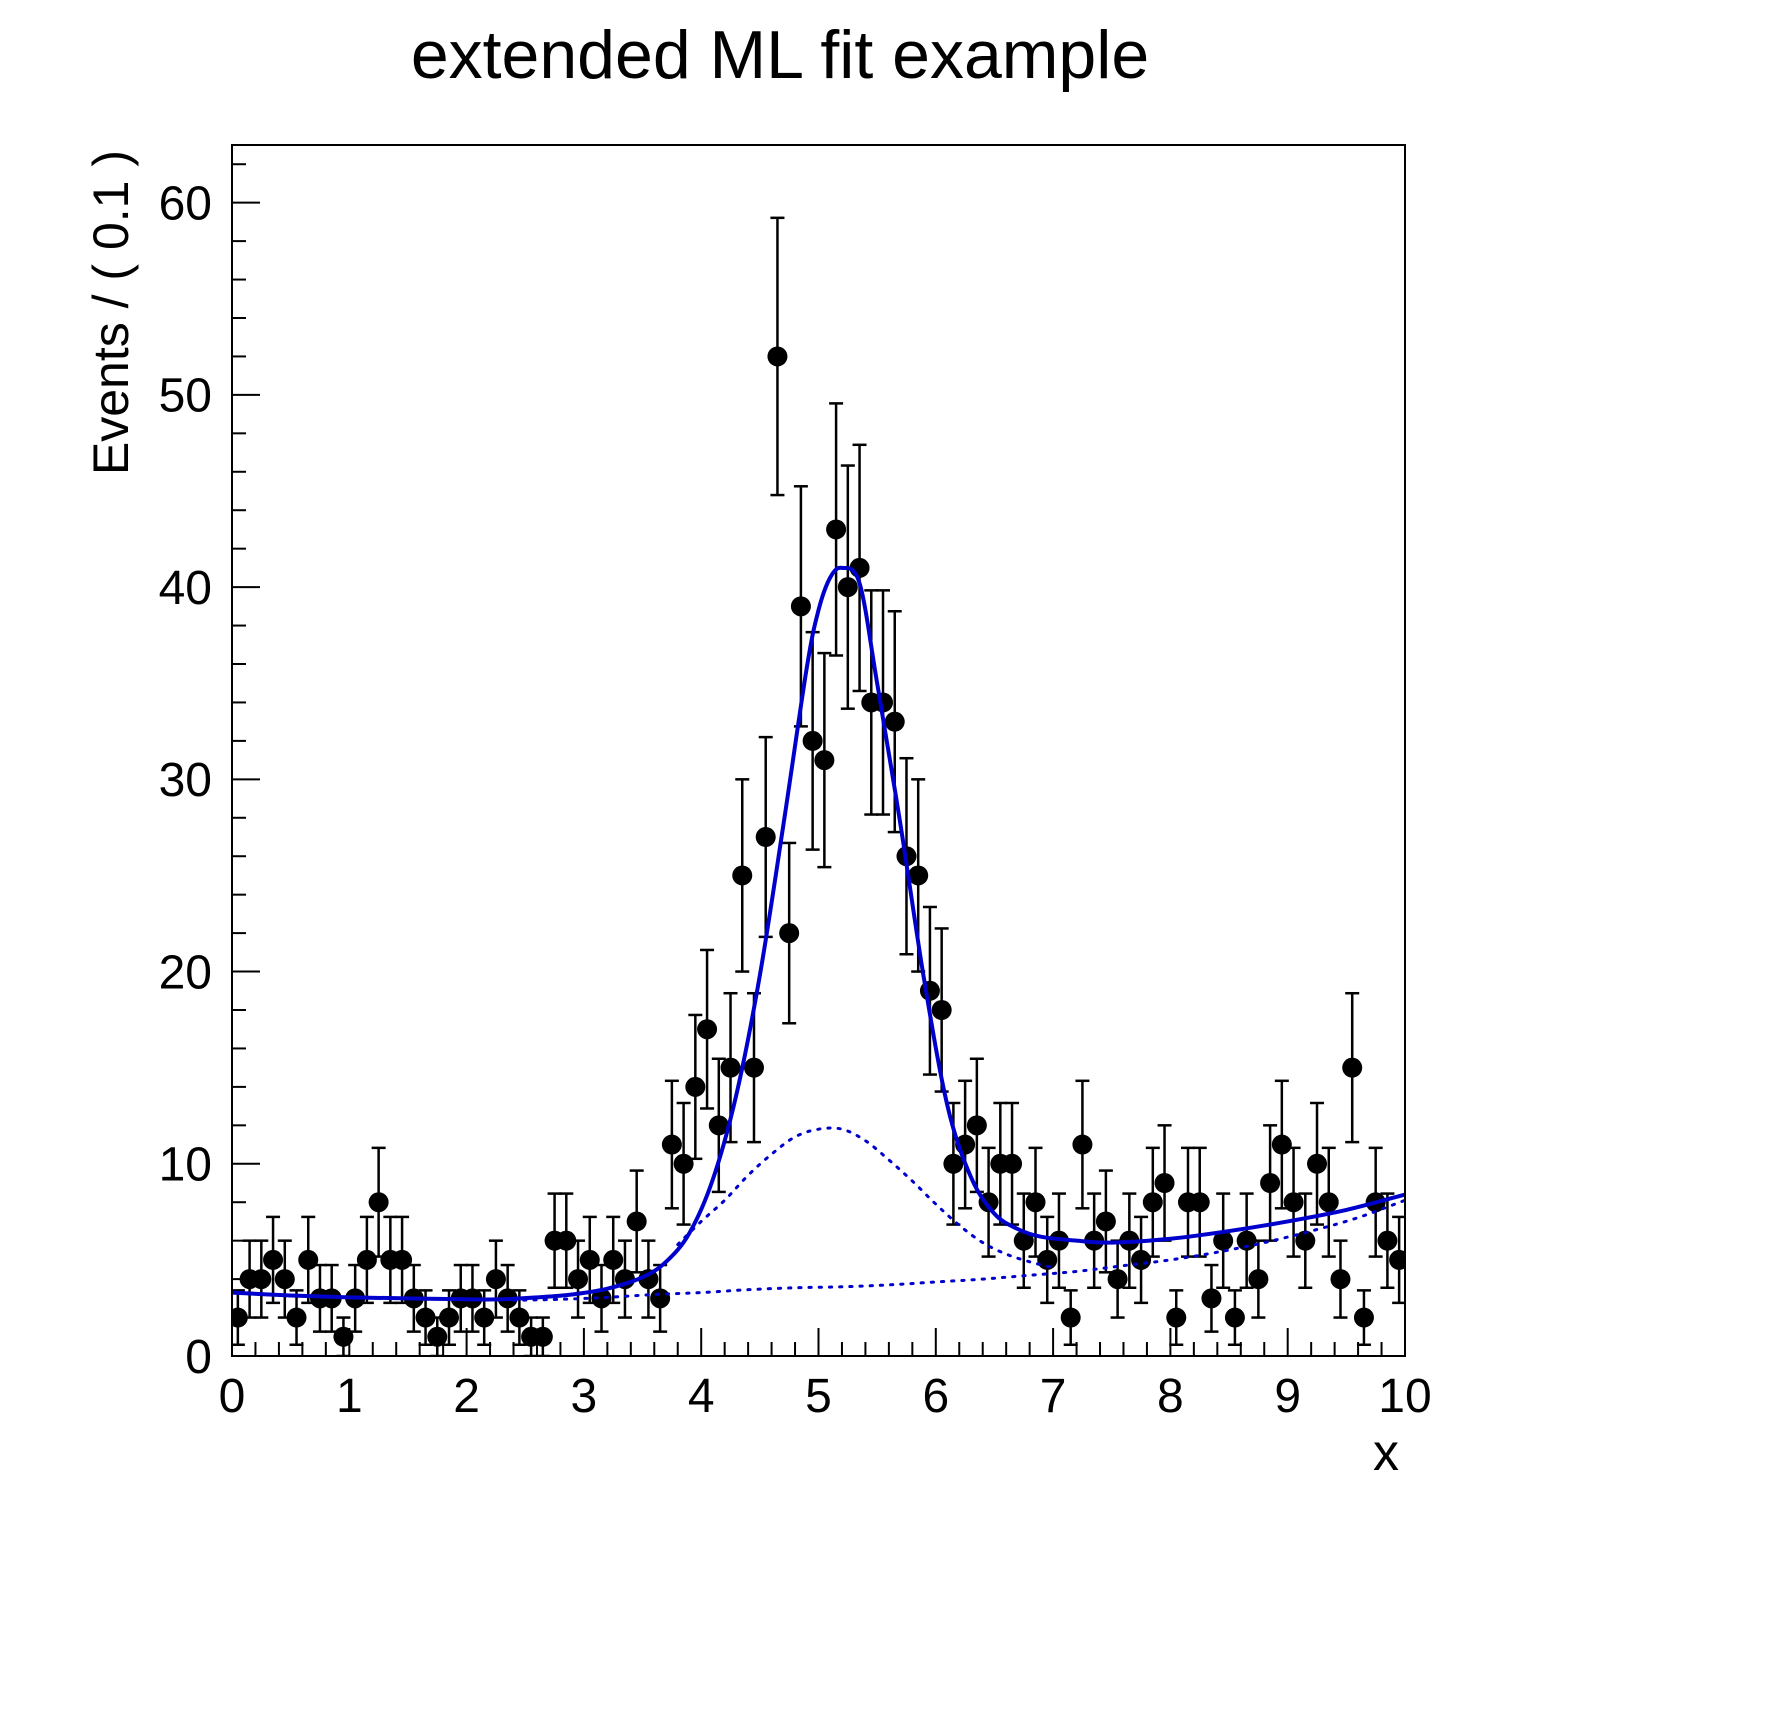  Describe the element at coordinates (185, 203) in the screenshot. I see `y-tick-label: 60` at that location.